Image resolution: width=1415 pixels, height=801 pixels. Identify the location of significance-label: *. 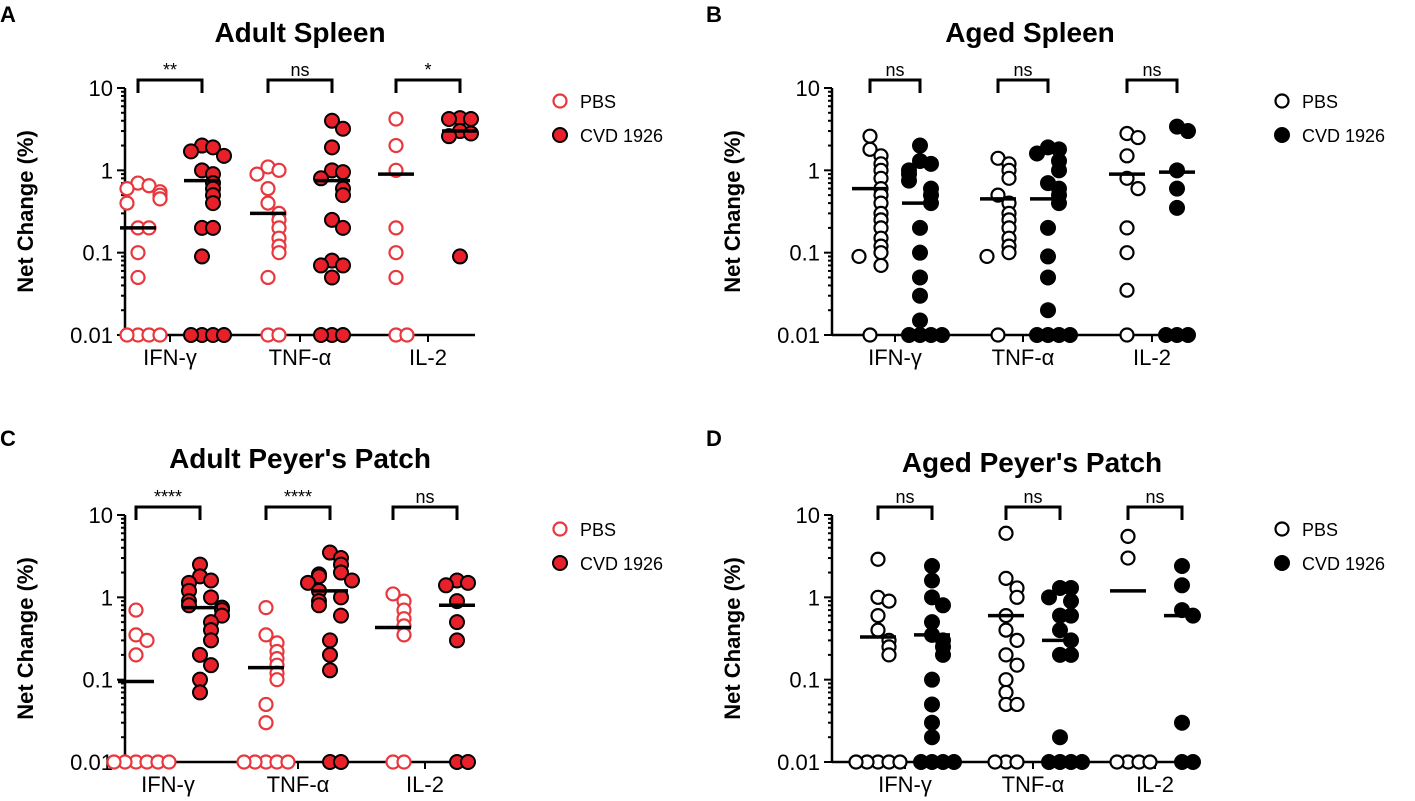
(427, 70).